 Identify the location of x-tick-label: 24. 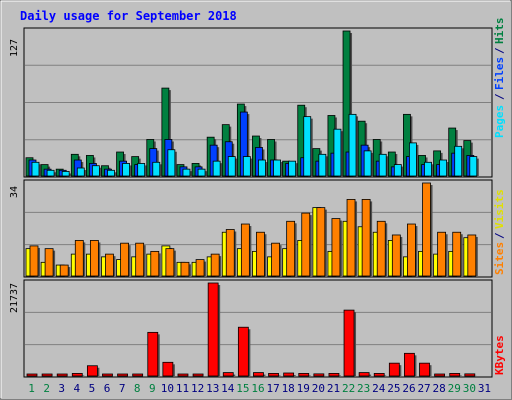
(379, 388).